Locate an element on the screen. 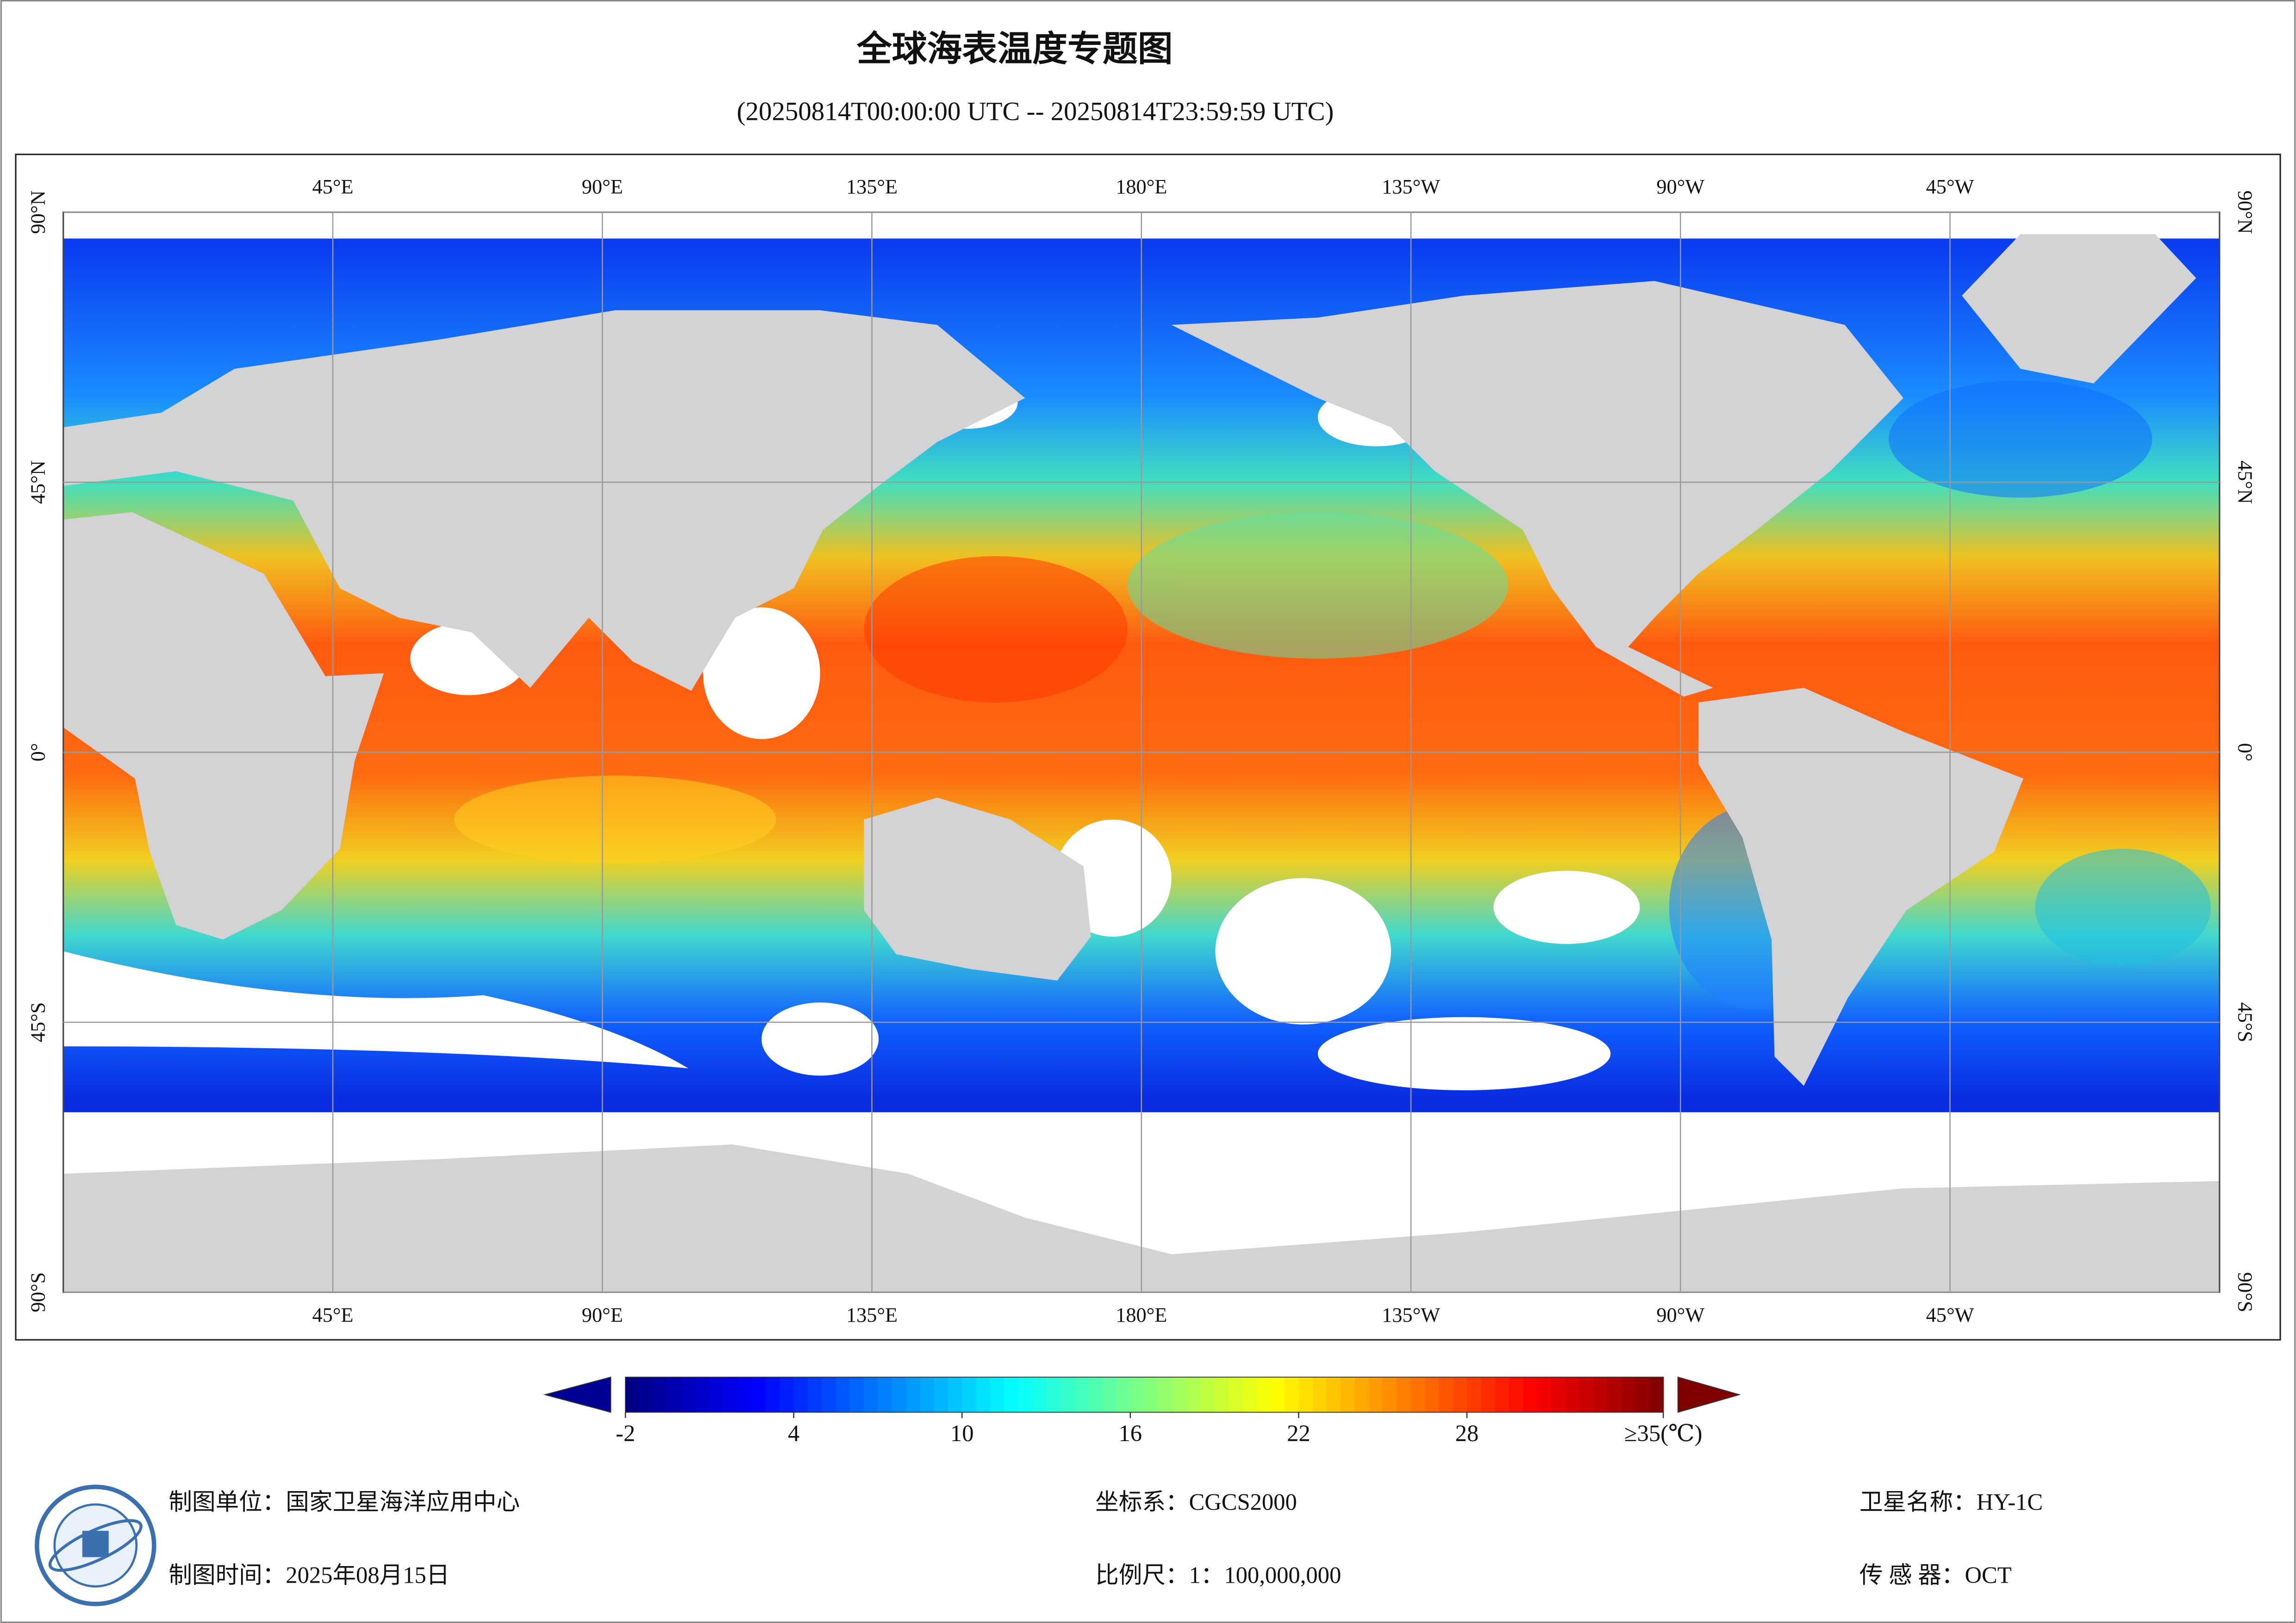 The height and width of the screenshot is (1623, 2296). lat-label-right: 90°N is located at coordinates (2245, 212).